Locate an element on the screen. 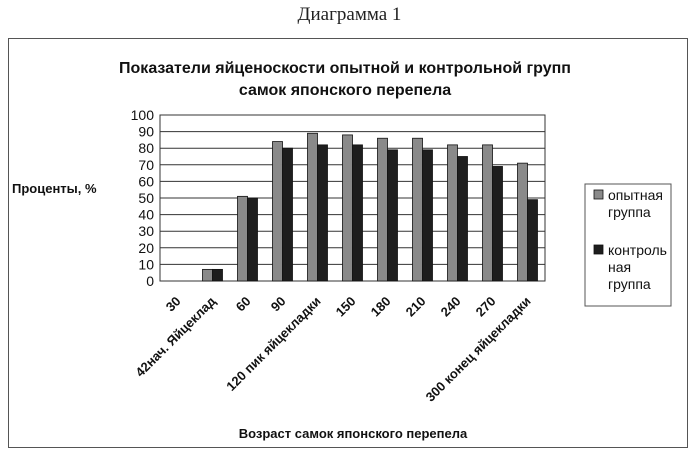 The image size is (699, 456). legend-label-2: ная is located at coordinates (619, 267).